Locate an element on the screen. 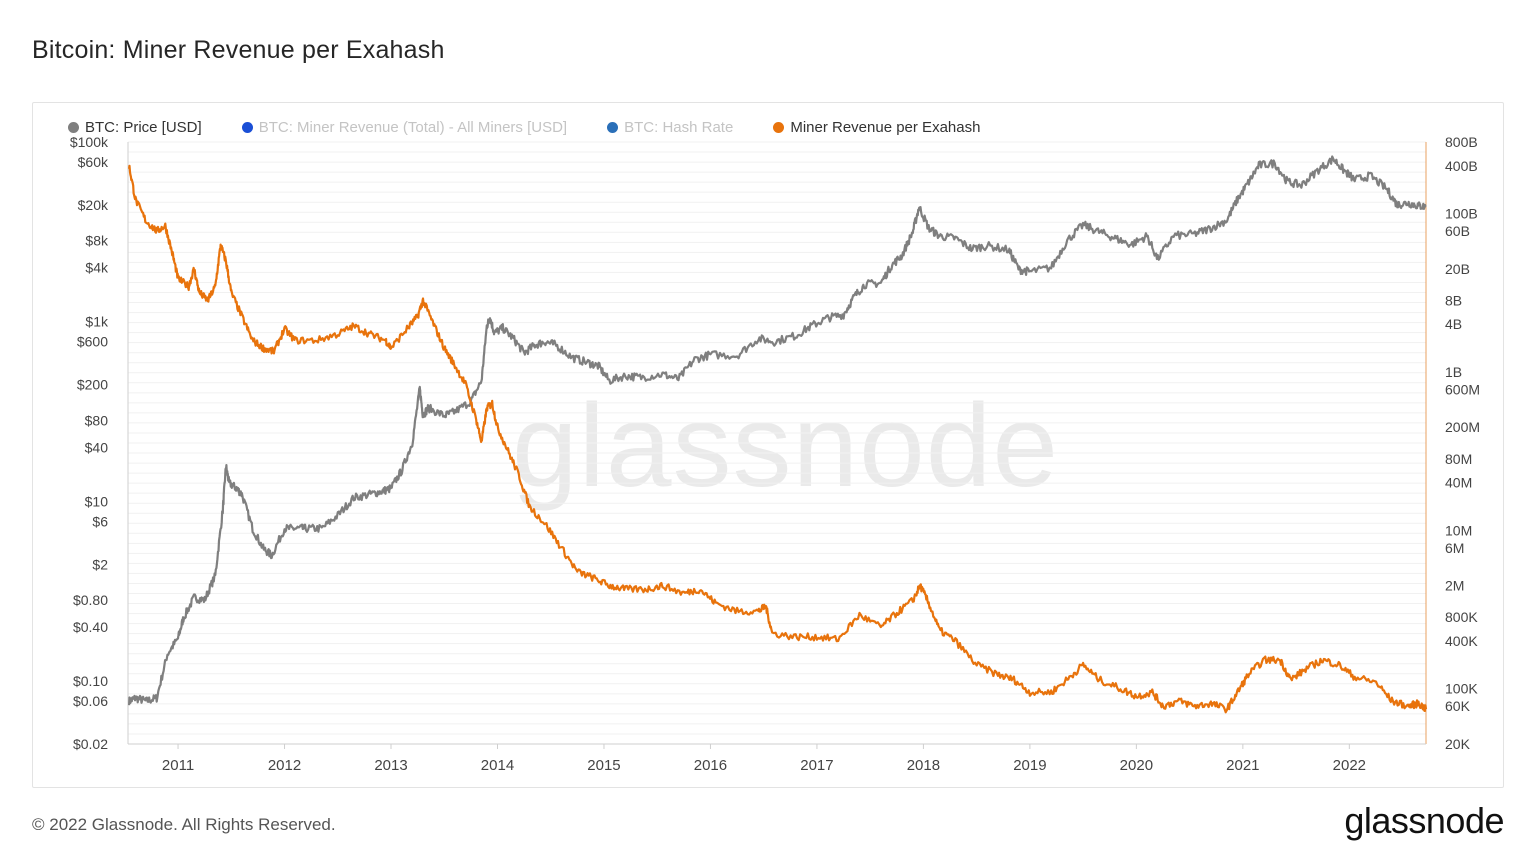 Image resolution: width=1536 pixels, height=864 pixels. y-right-tick-label: 40M is located at coordinates (1458, 483).